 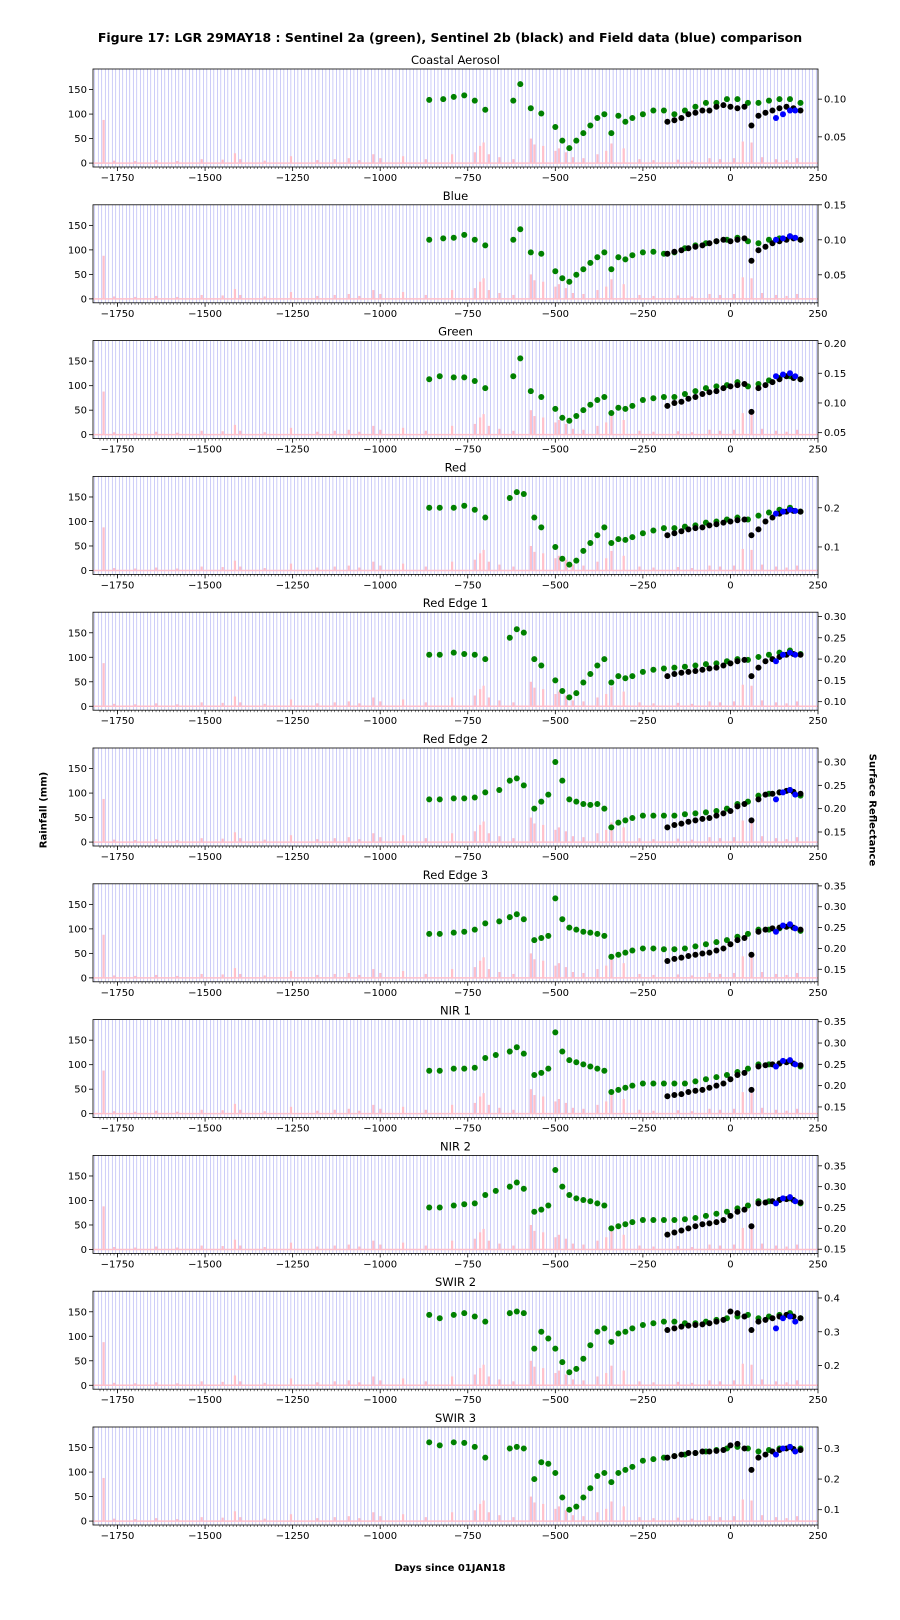 What do you see at coordinates (835, 275) in the screenshot?
I see `reflectance-tick-label: 0.05` at bounding box center [835, 275].